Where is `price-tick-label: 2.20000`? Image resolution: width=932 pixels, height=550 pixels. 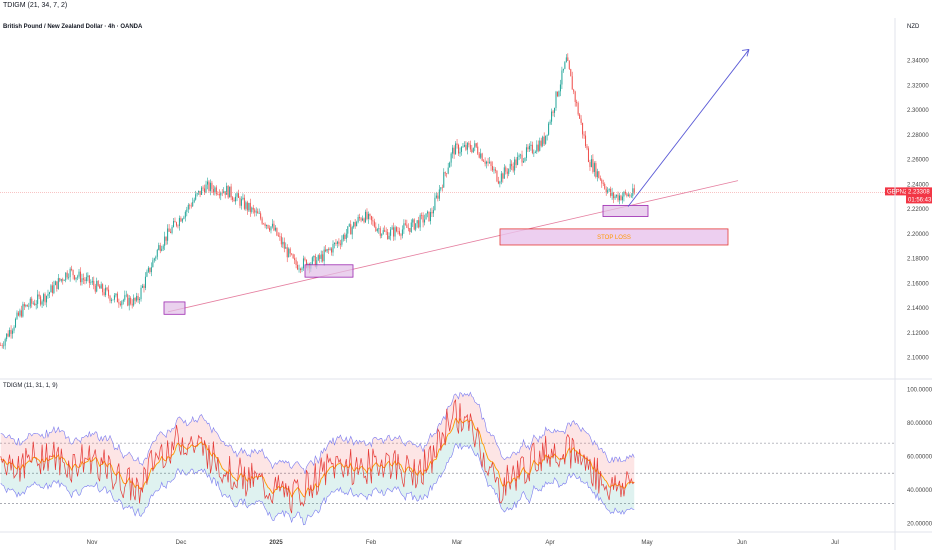
price-tick-label: 2.20000 is located at coordinates (918, 235).